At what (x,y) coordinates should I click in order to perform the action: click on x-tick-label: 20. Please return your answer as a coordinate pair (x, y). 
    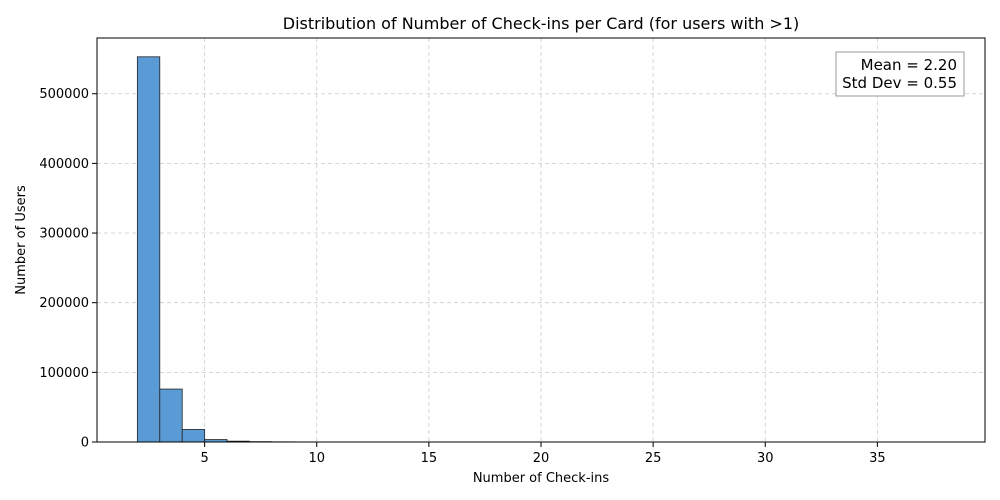
    Looking at the image, I should click on (541, 458).